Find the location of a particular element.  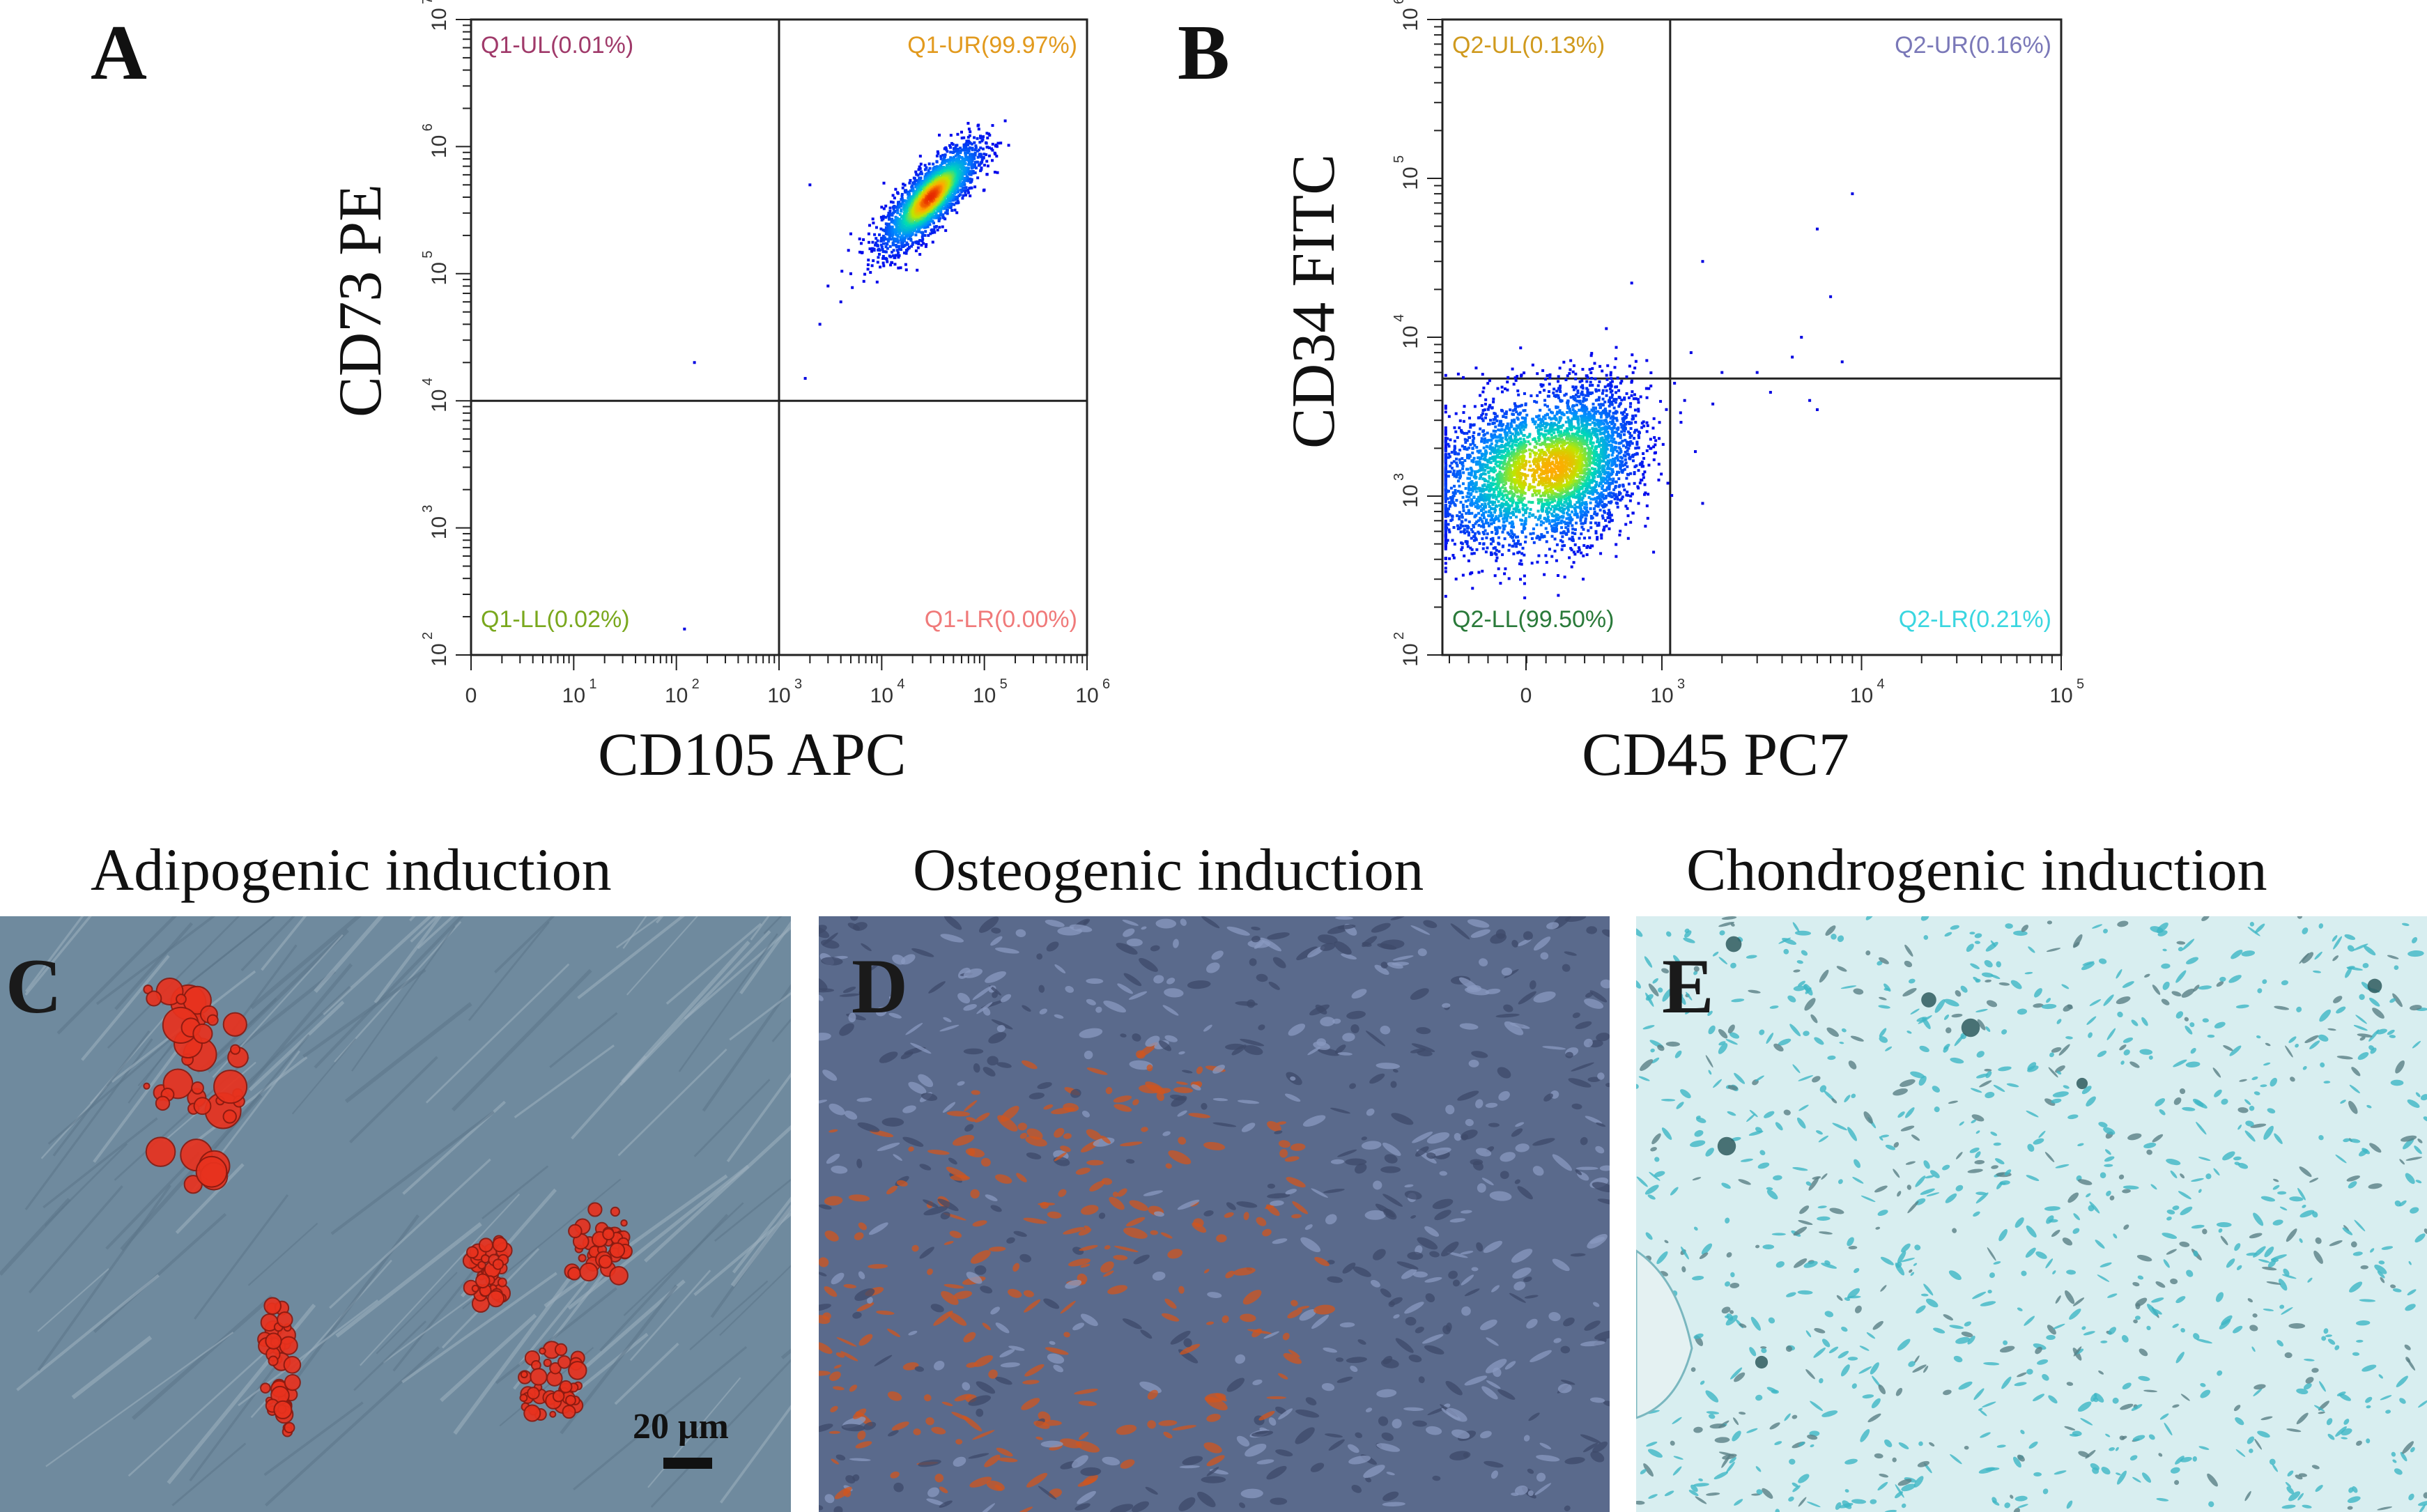

chart-b-outlier-point is located at coordinates (1691, 353).